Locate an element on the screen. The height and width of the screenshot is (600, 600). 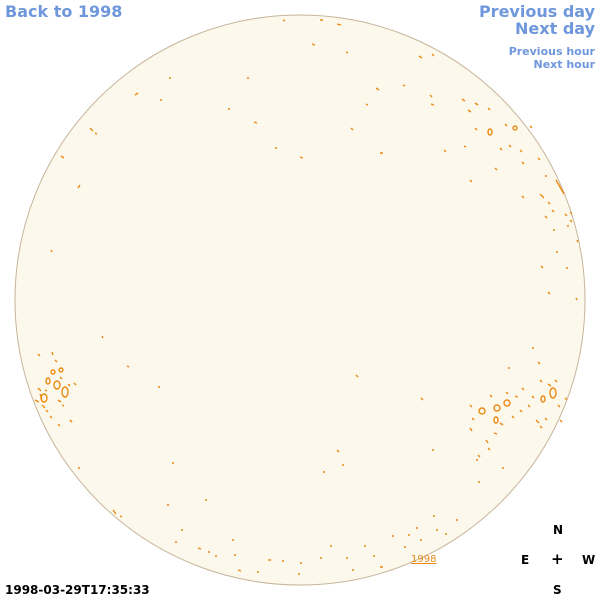
compass-center: + is located at coordinates (557, 559).